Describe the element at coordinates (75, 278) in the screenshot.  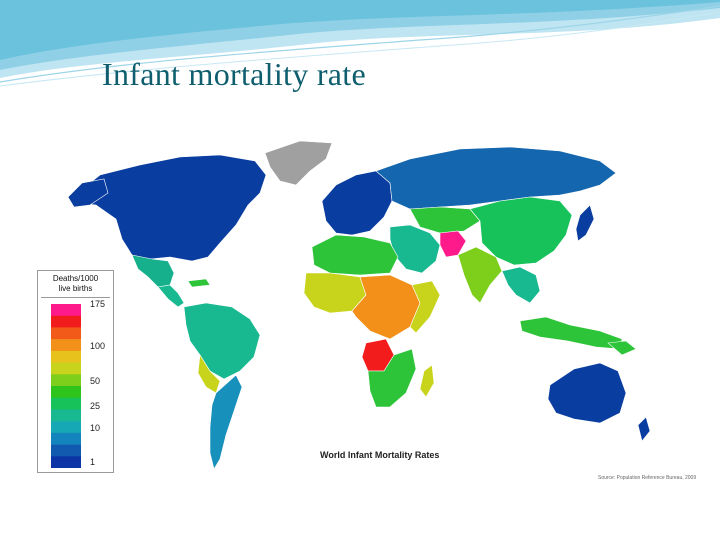
I see `legend-title-line1: Deaths/1000` at that location.